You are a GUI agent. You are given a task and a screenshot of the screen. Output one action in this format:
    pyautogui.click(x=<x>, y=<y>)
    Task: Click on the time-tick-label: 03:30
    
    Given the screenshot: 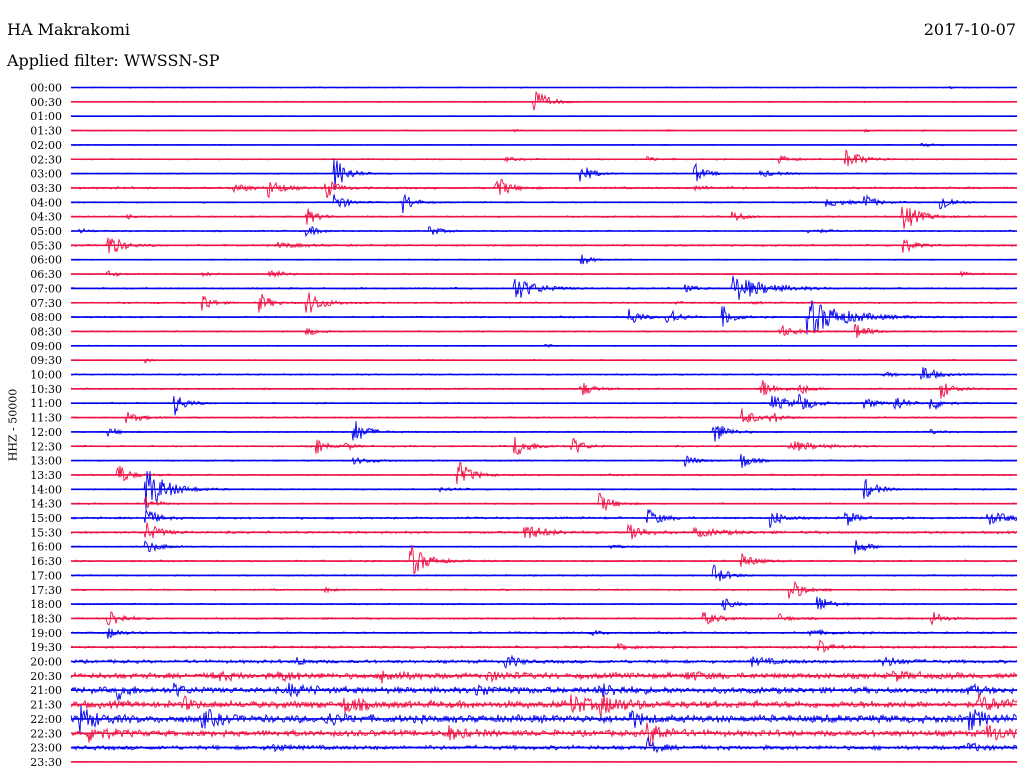 What is the action you would take?
    pyautogui.click(x=46, y=188)
    